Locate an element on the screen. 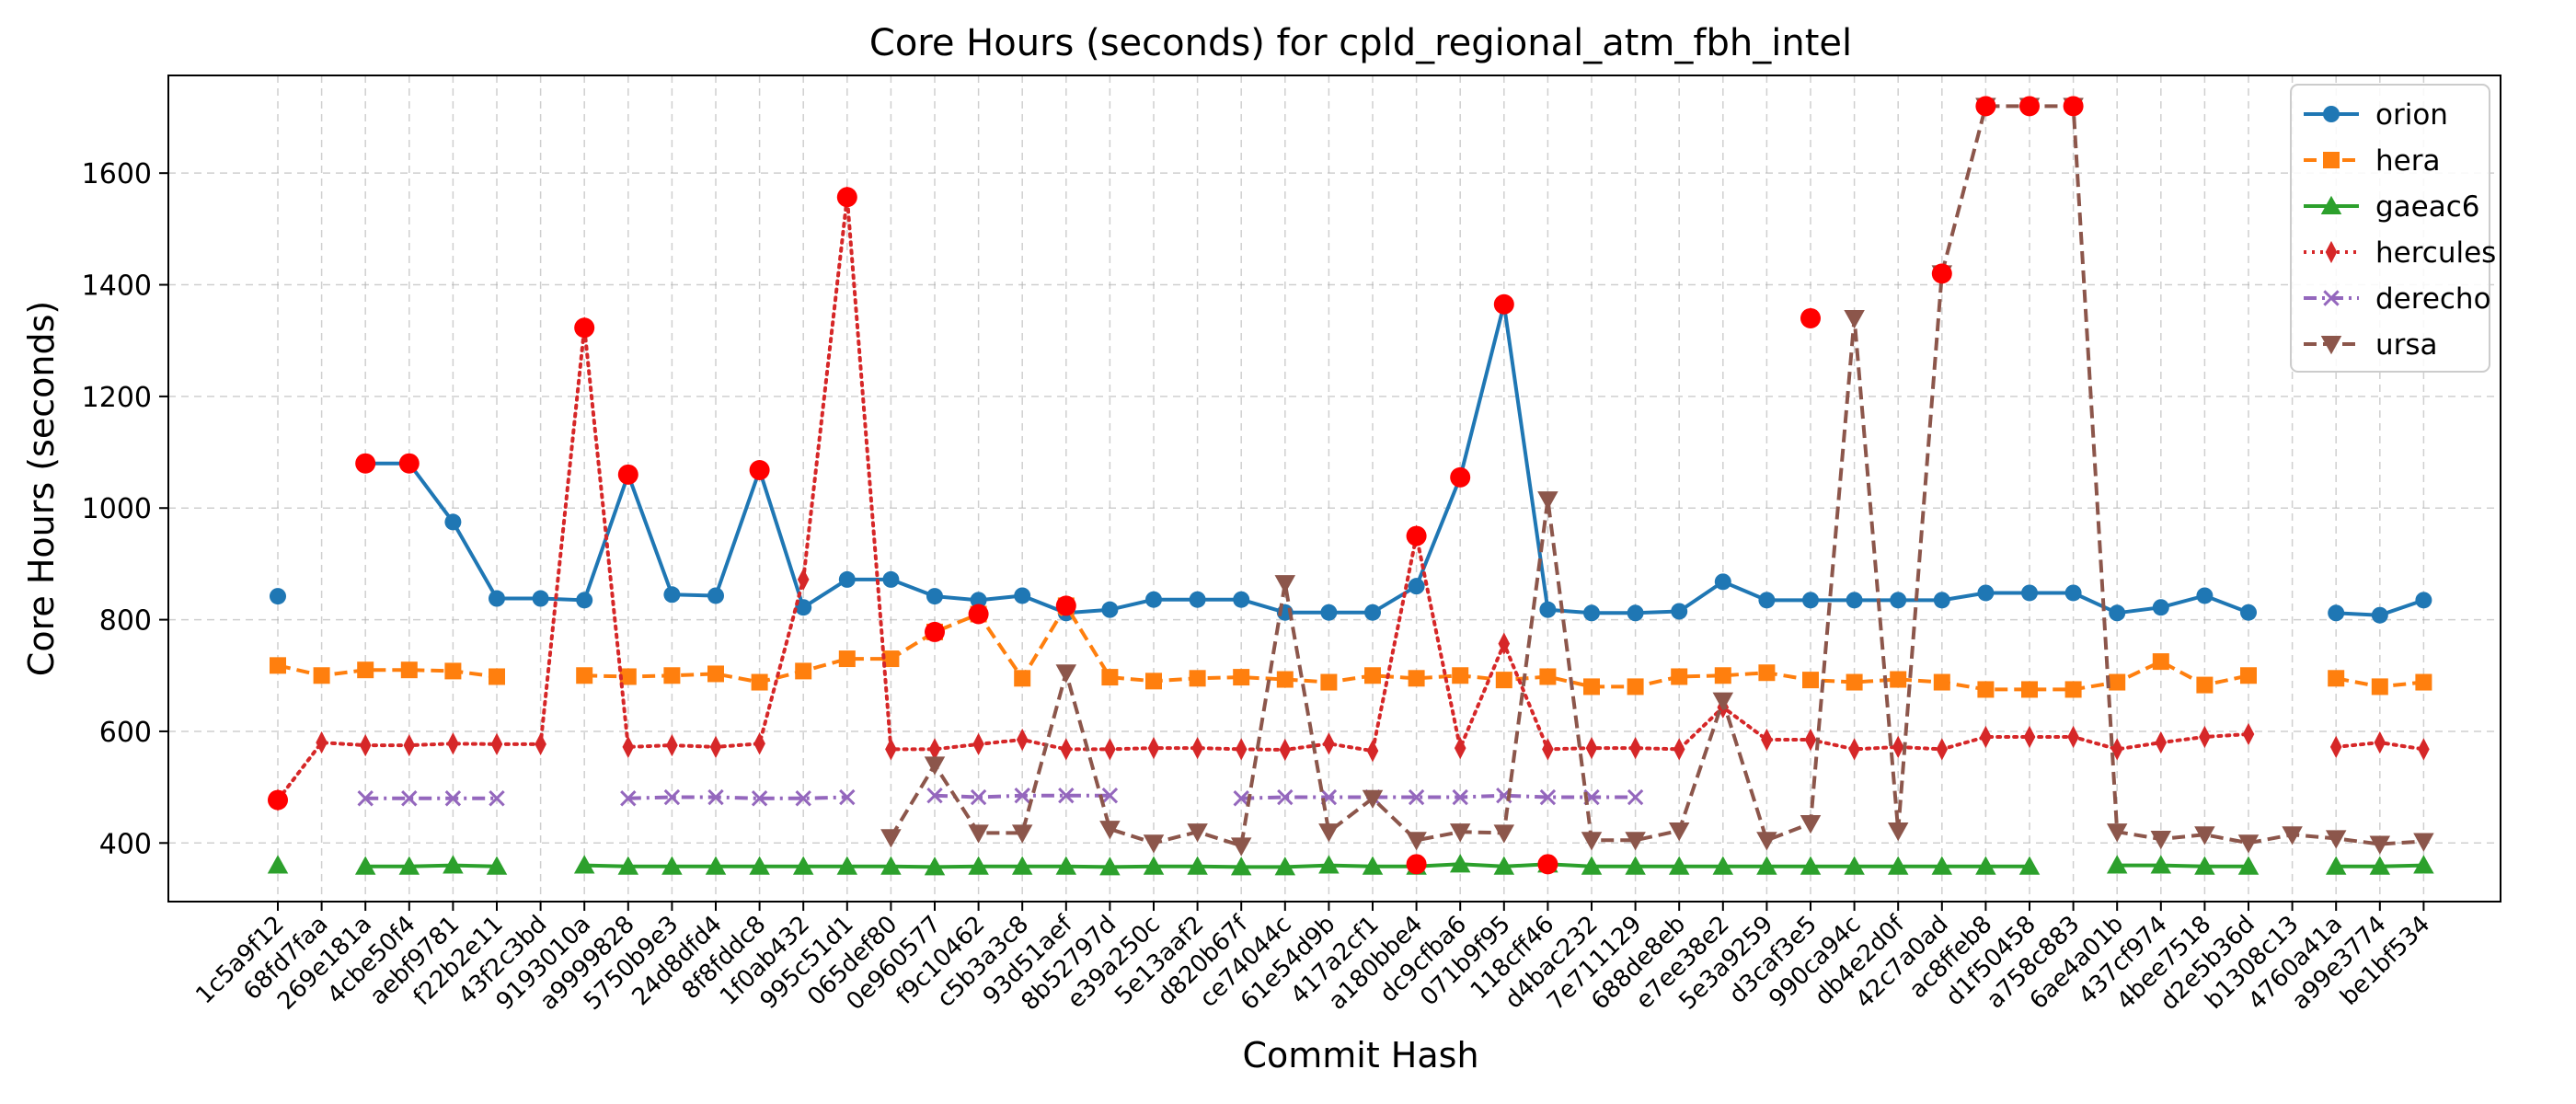  legend-item-derecho: derecho is located at coordinates (2397, 299).